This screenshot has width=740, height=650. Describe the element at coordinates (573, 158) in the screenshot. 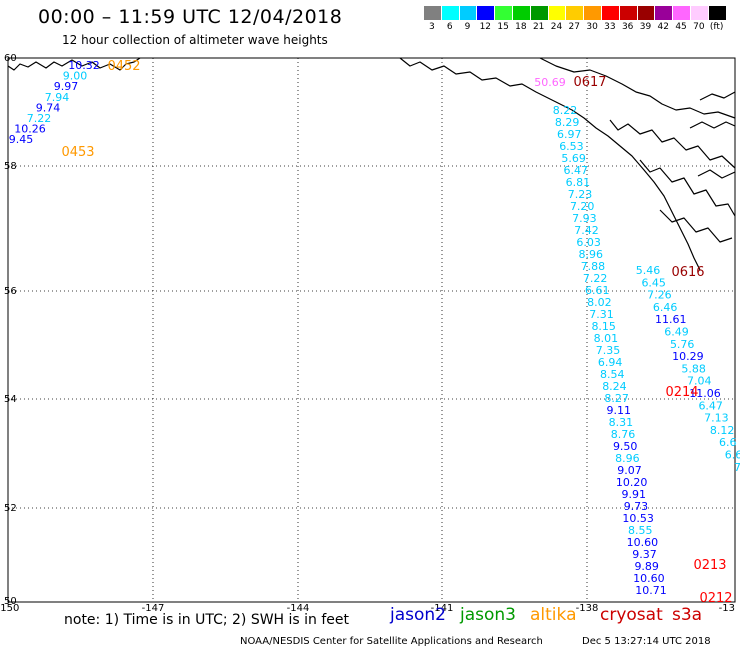

I see `wave-height-value: 5.69` at that location.